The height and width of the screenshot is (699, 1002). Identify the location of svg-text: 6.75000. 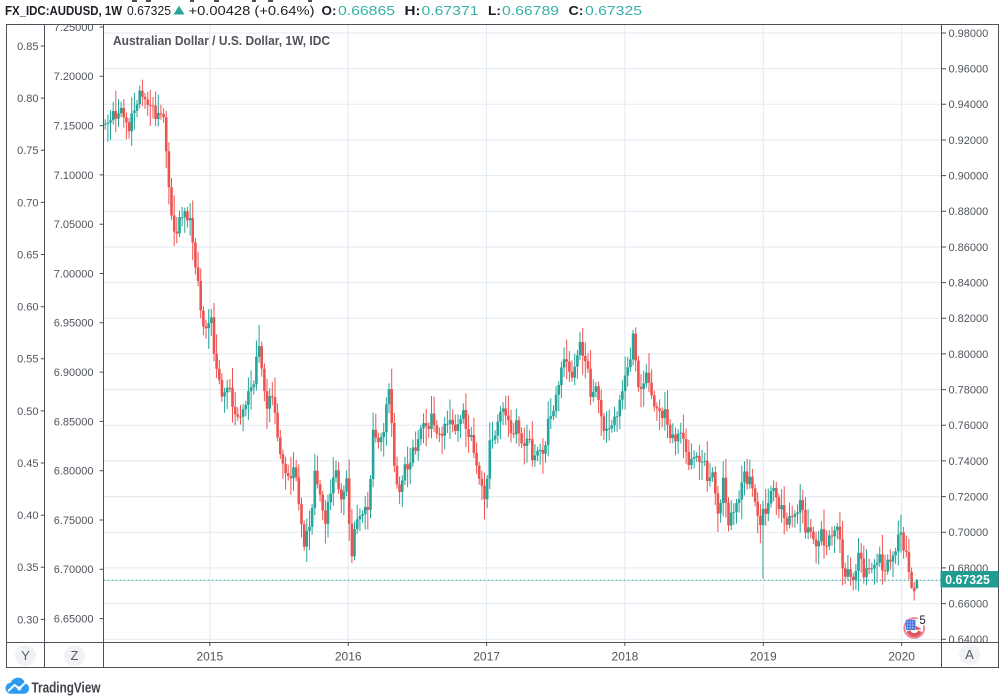
(74, 521).